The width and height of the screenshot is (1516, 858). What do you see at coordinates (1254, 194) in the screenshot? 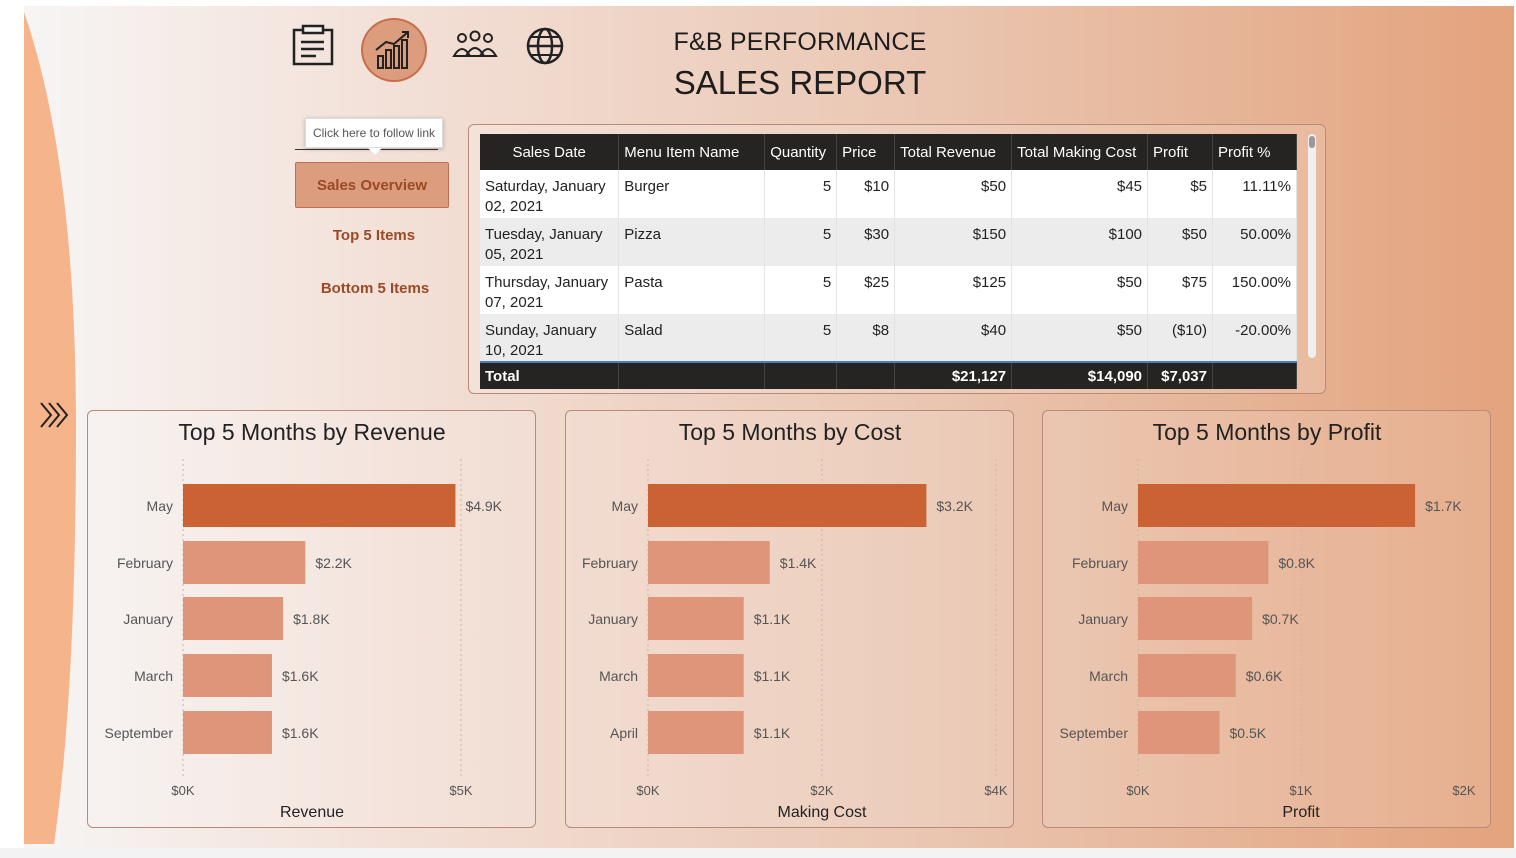
I see `table-cell: 11.11%` at bounding box center [1254, 194].